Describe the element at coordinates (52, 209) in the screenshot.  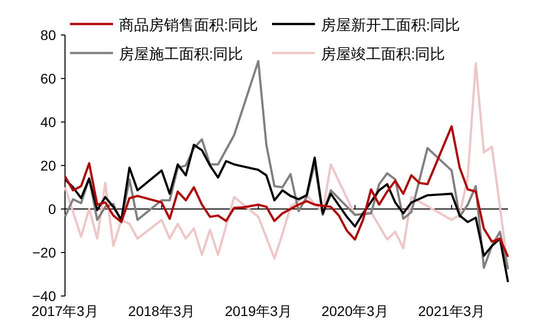
I see `y-tick-label: 0` at that location.